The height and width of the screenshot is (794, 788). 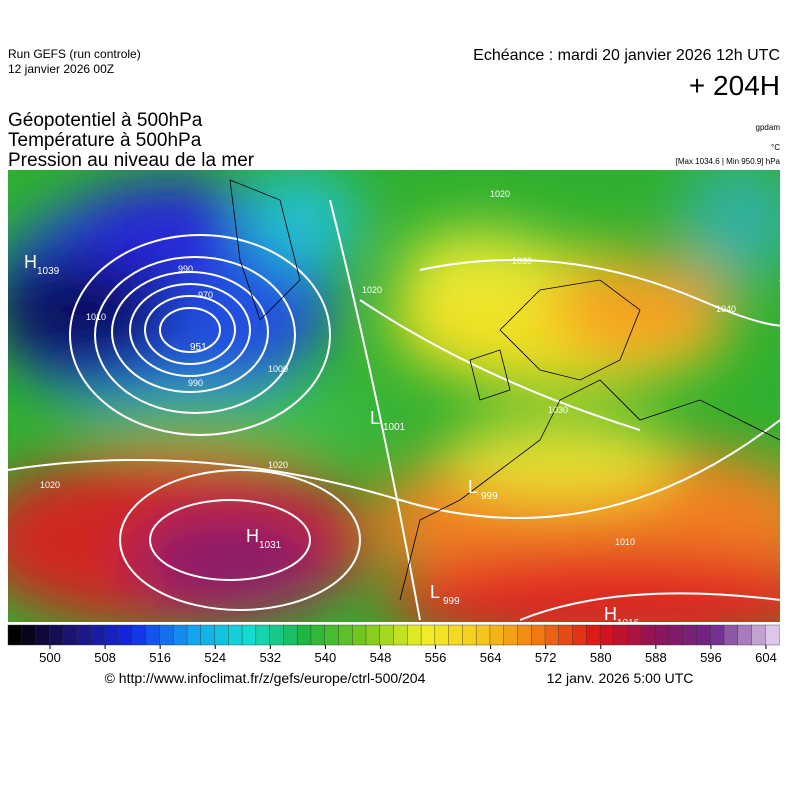 I want to click on colorbar-tick-label: 588, so click(x=656, y=657).